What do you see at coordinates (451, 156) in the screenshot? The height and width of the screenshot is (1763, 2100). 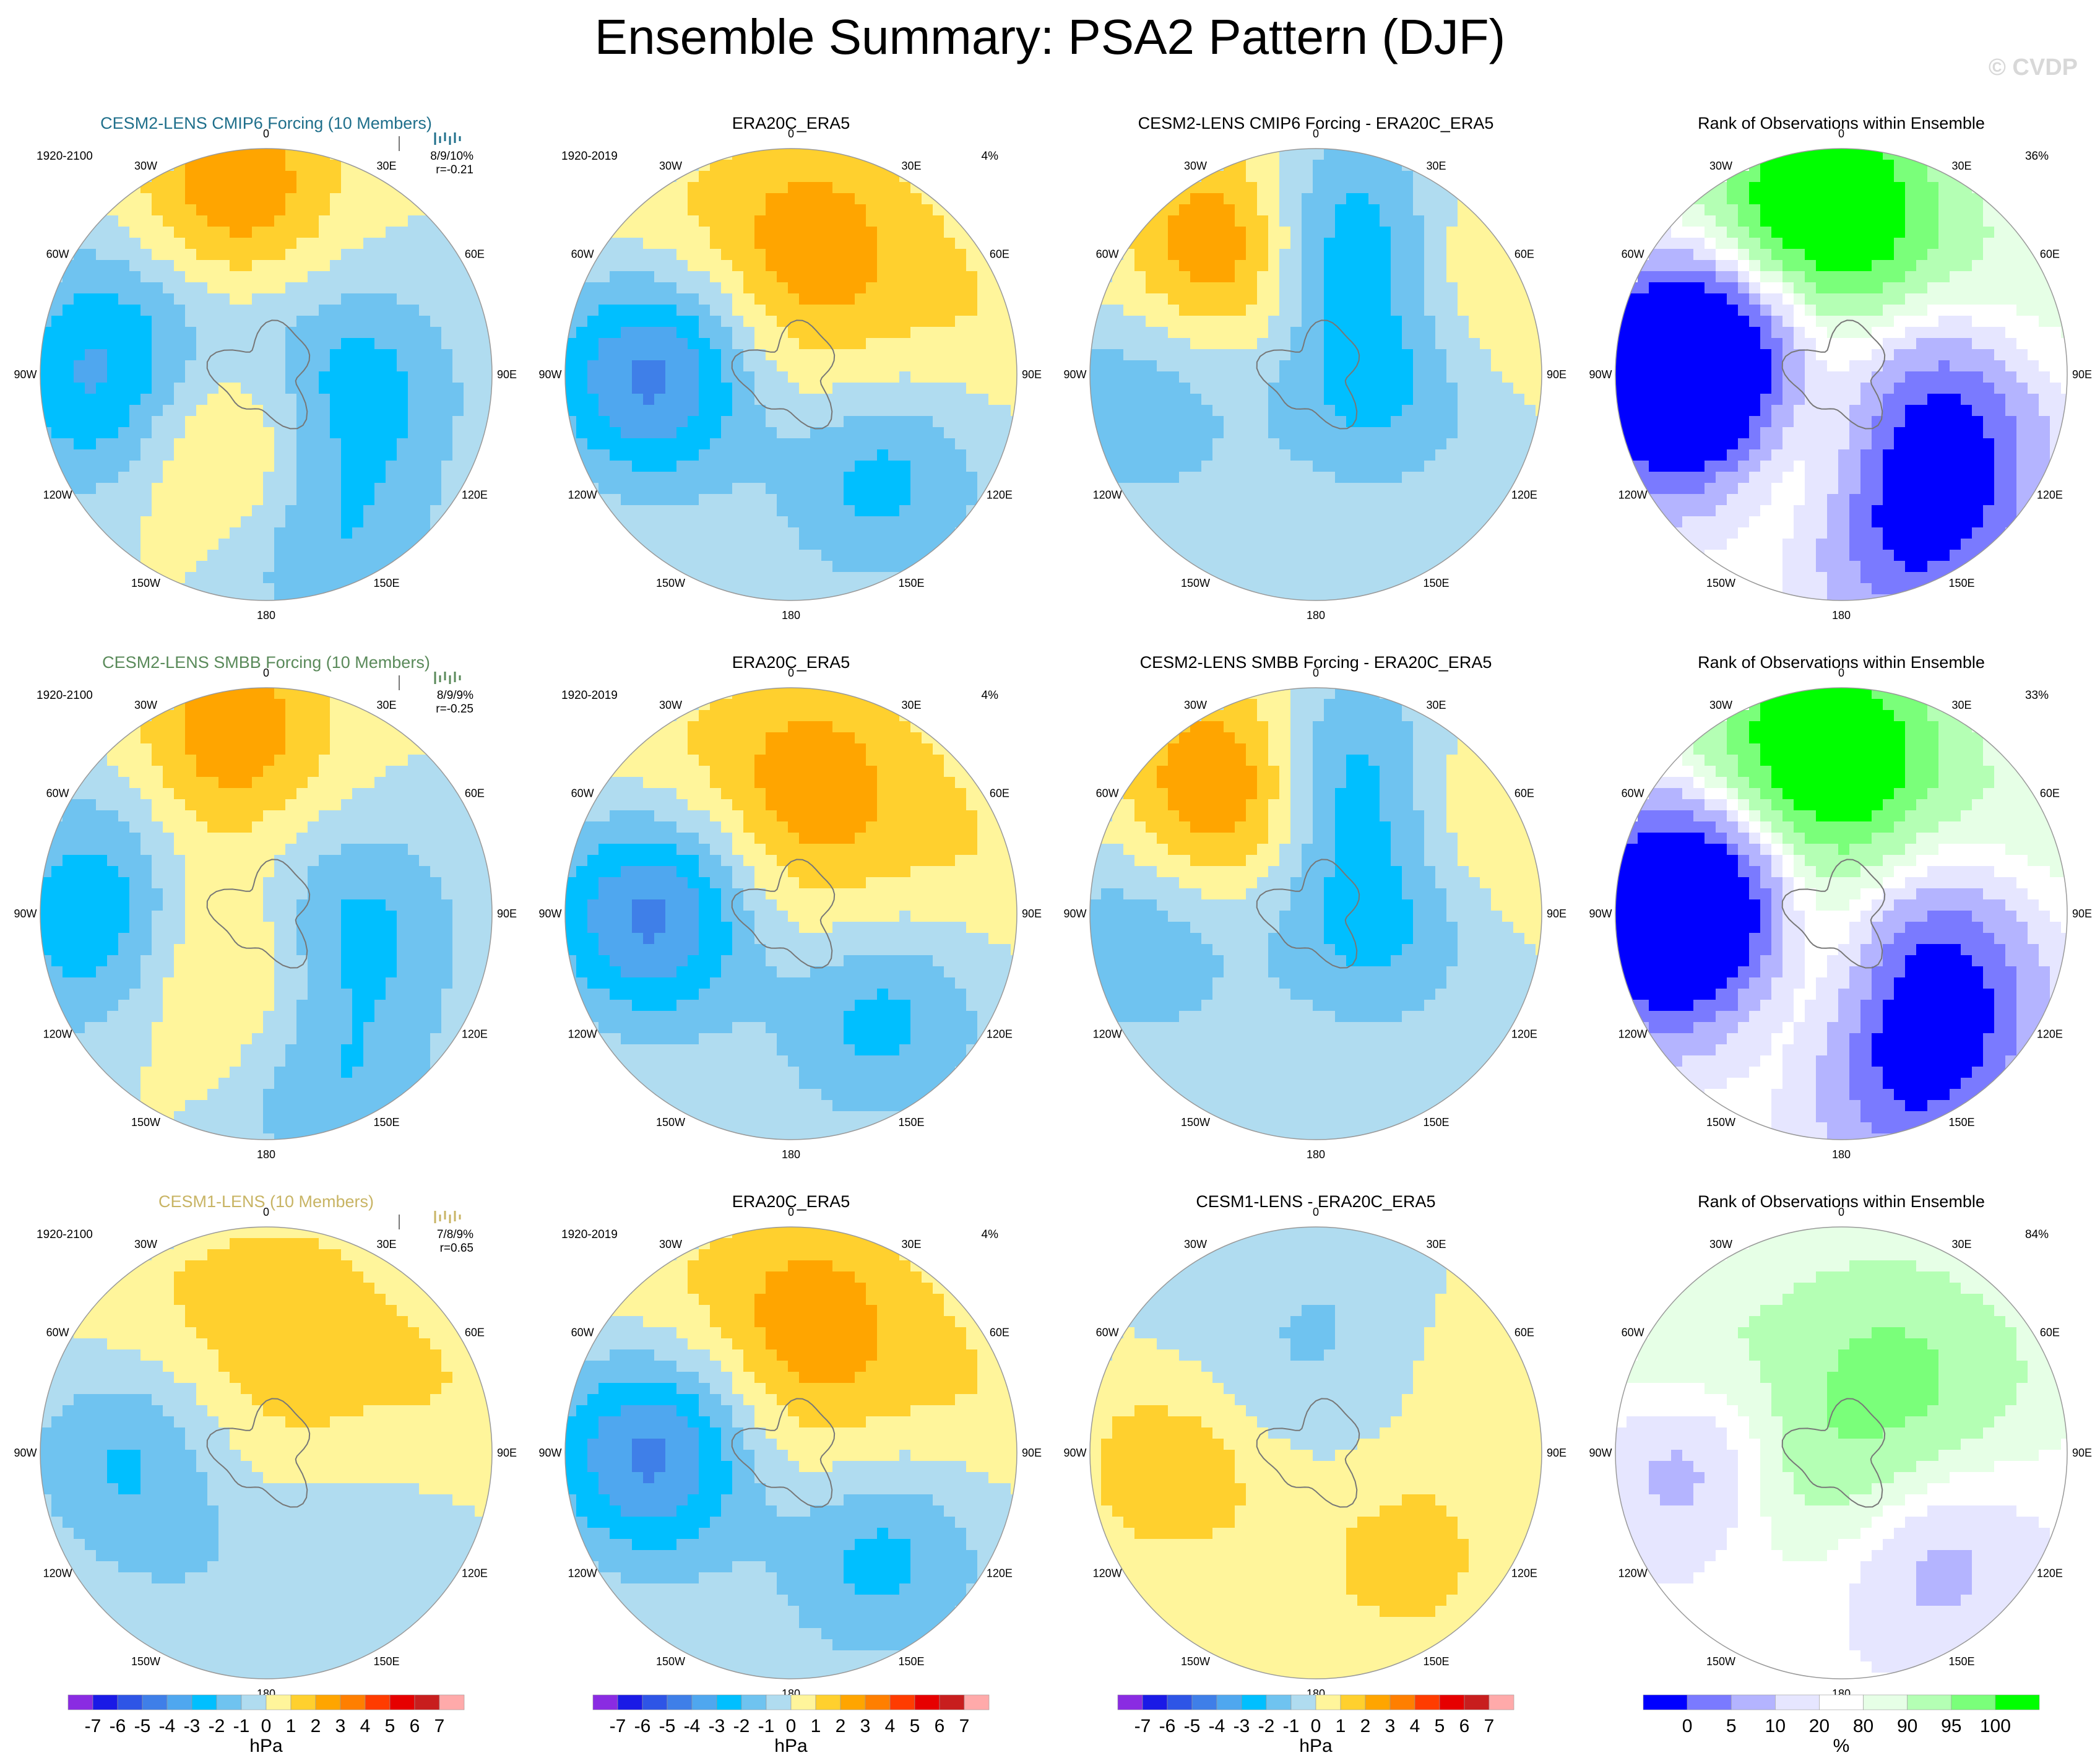 I see `percent-label: 8/9/10%` at bounding box center [451, 156].